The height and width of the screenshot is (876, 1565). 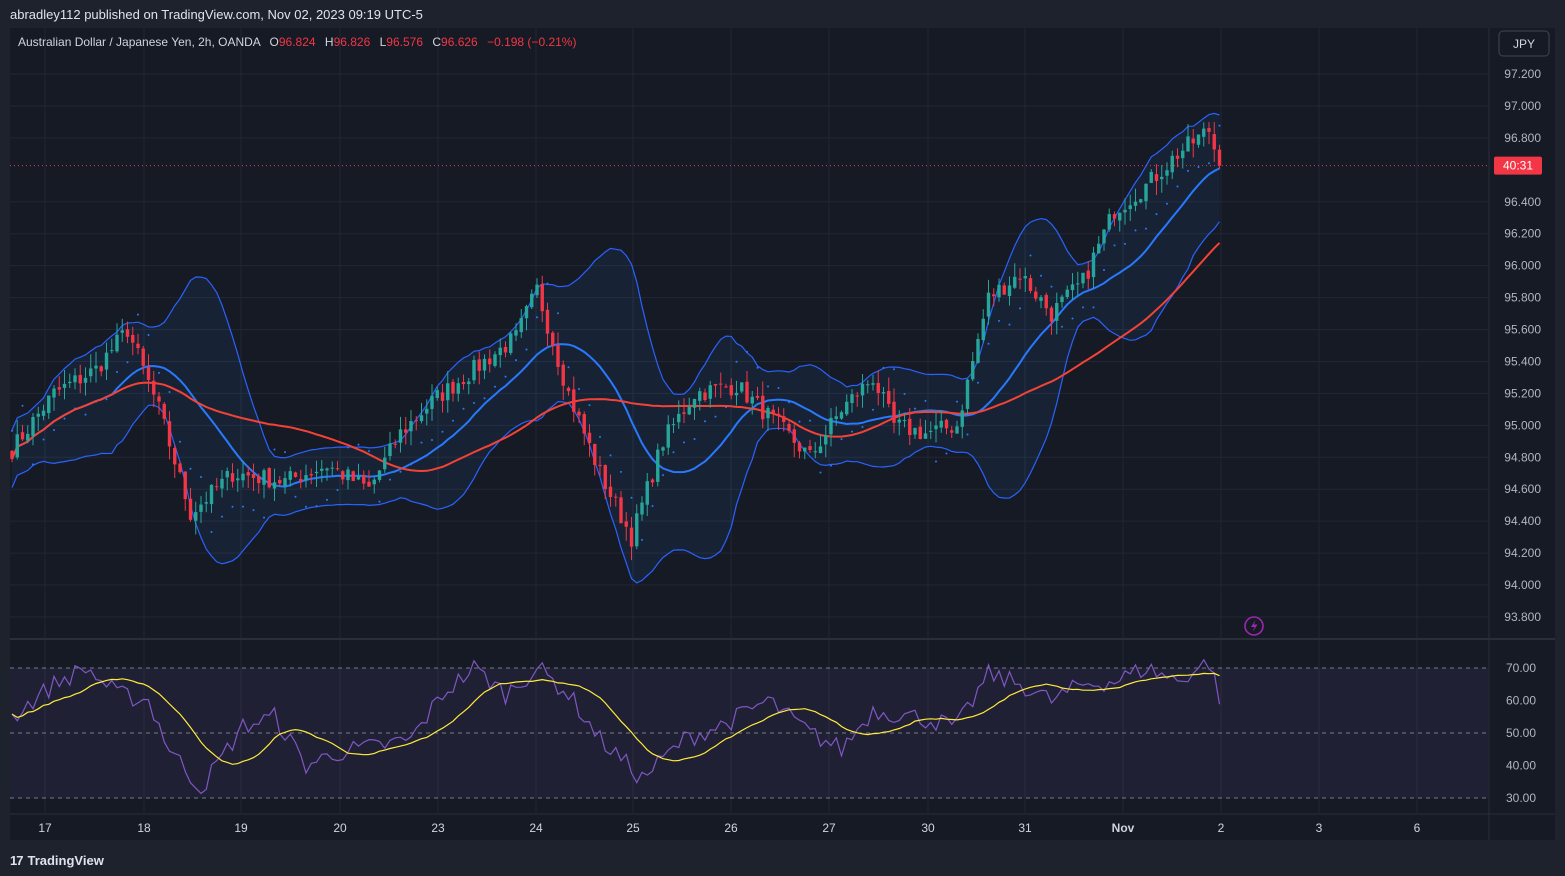 I want to click on lightning-icon, so click(x=1254, y=626).